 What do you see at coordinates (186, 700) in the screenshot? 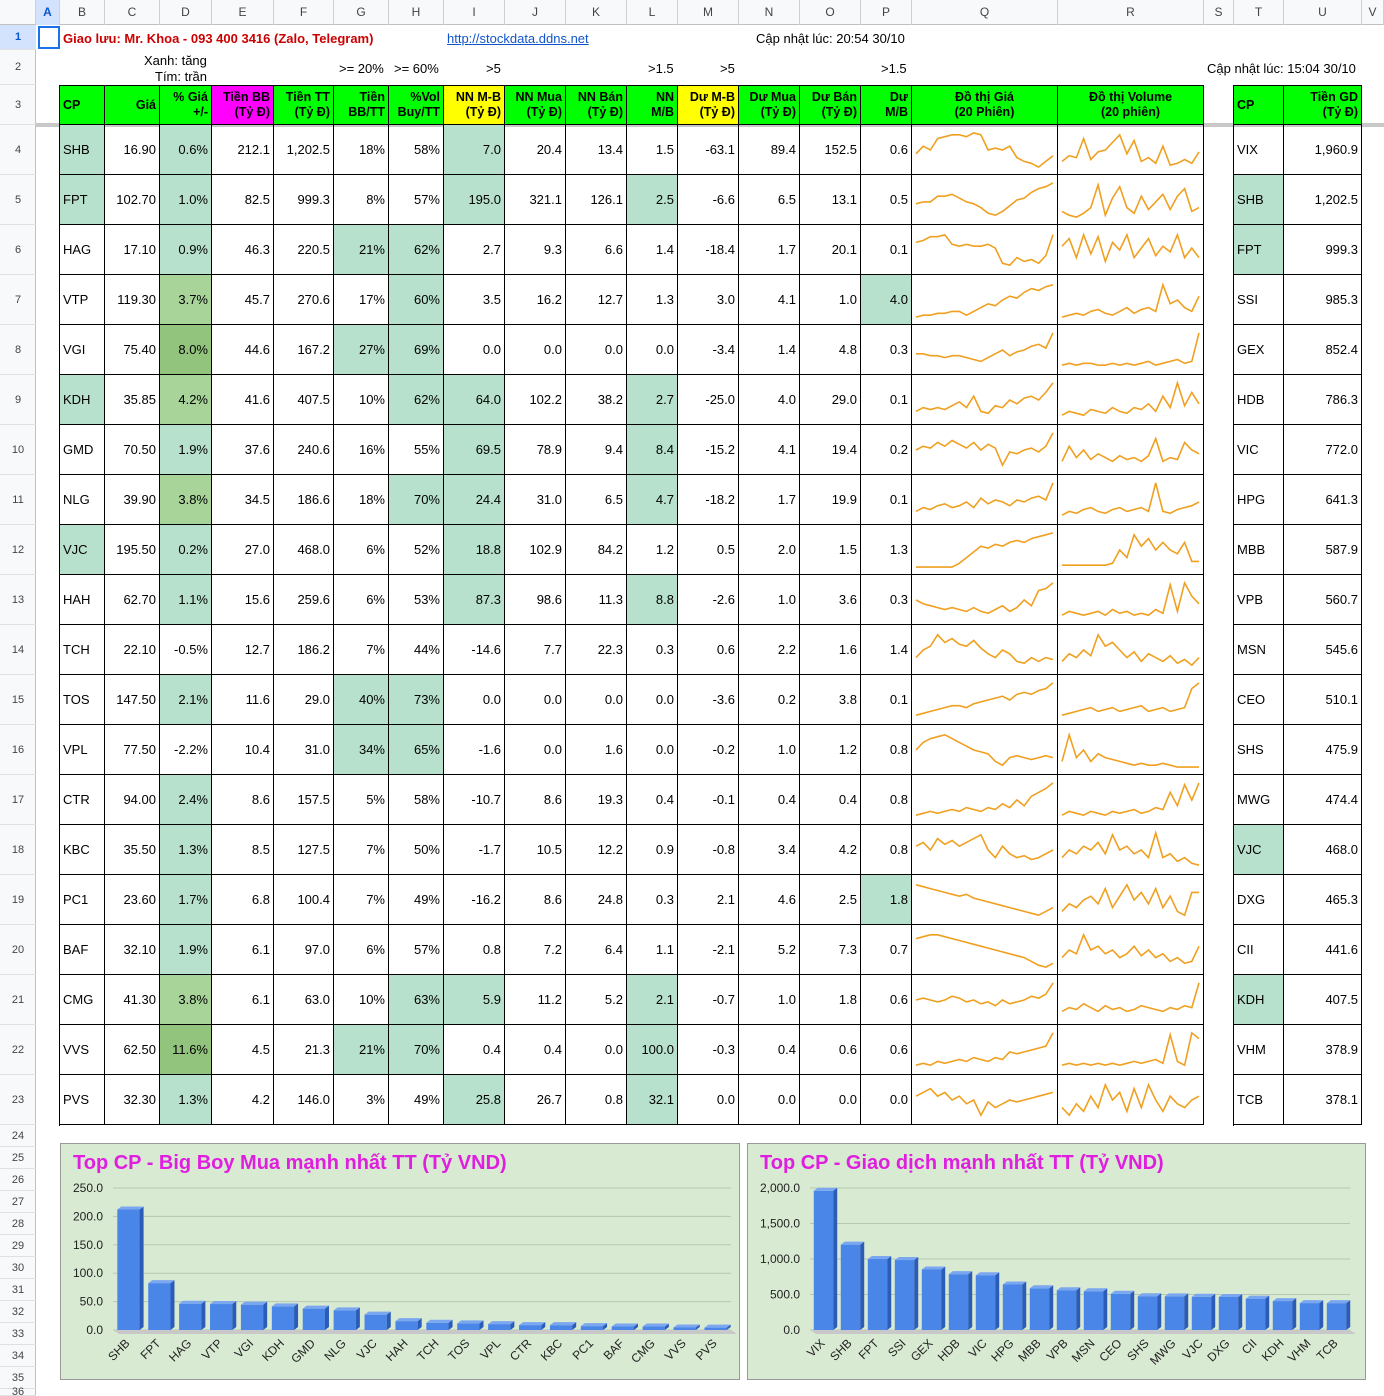
I see `cell-pct-gia: 2.1%` at bounding box center [186, 700].